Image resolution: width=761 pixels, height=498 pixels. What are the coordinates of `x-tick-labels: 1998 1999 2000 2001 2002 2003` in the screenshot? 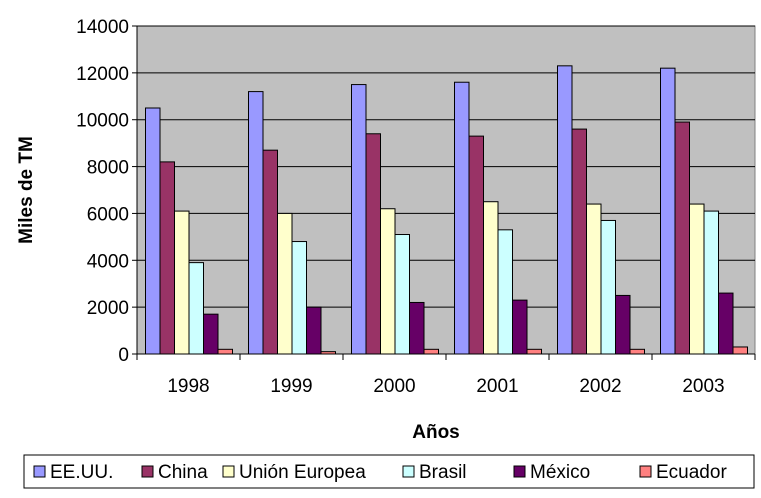 It's located at (445, 386).